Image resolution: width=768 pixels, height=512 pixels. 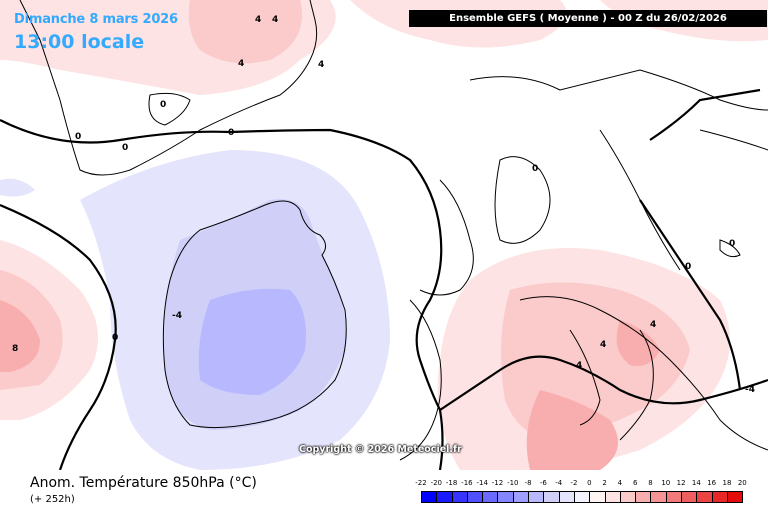 What do you see at coordinates (589, 483) in the screenshot?
I see `scale-label: 0` at bounding box center [589, 483].